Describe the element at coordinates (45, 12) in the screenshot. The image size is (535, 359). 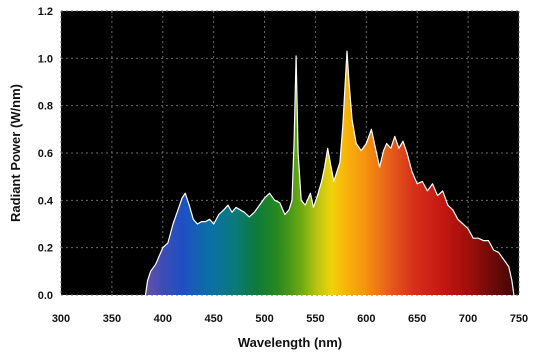
I see `y-tick-label: 1.2` at that location.